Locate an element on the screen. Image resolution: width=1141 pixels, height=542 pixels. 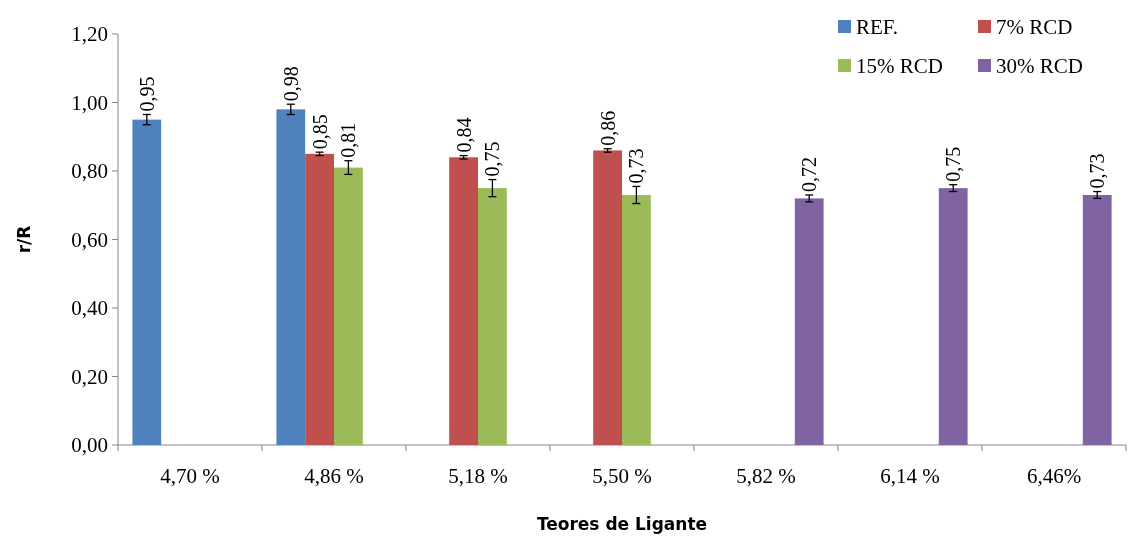
x-tick-label: 5,82 % is located at coordinates (766, 476).